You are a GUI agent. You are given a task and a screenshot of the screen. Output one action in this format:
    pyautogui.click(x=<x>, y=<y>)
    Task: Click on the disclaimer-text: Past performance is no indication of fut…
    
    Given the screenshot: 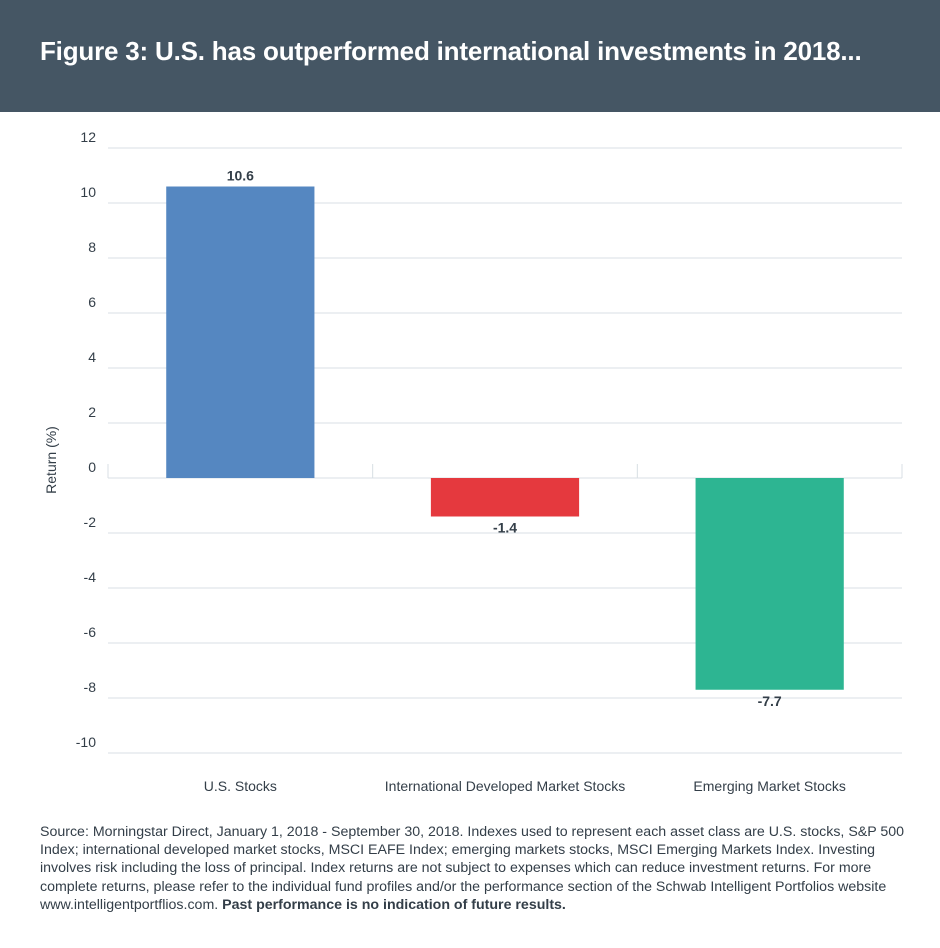 What is the action you would take?
    pyautogui.click(x=394, y=904)
    